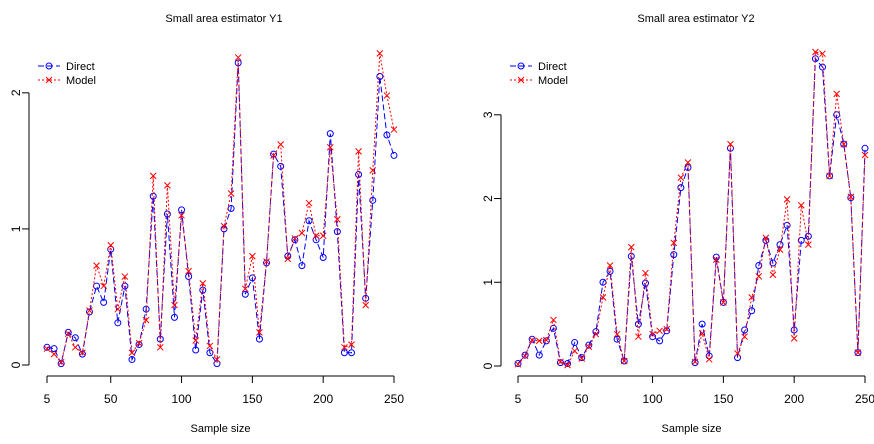 Image resolution: width=874 pixels, height=444 pixels. What do you see at coordinates (695, 19) in the screenshot?
I see `chart-title: Small area estimator Y2` at bounding box center [695, 19].